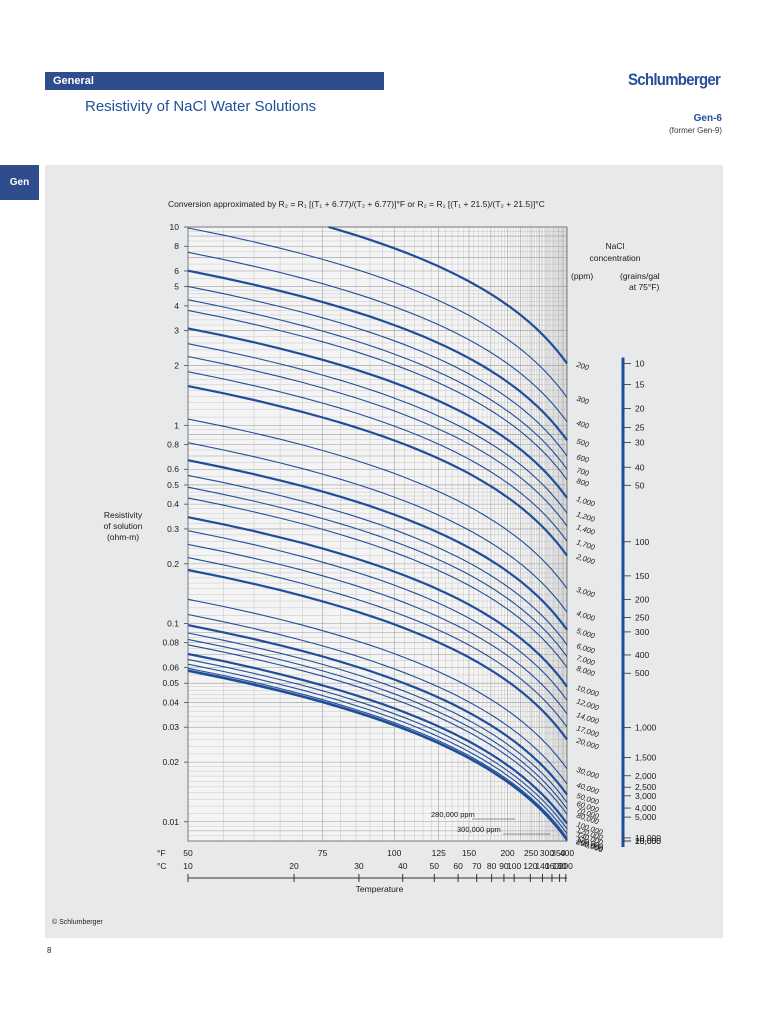 The width and height of the screenshot is (768, 1024). What do you see at coordinates (173, 624) in the screenshot?
I see `y-tick-label: 0.1` at bounding box center [173, 624].